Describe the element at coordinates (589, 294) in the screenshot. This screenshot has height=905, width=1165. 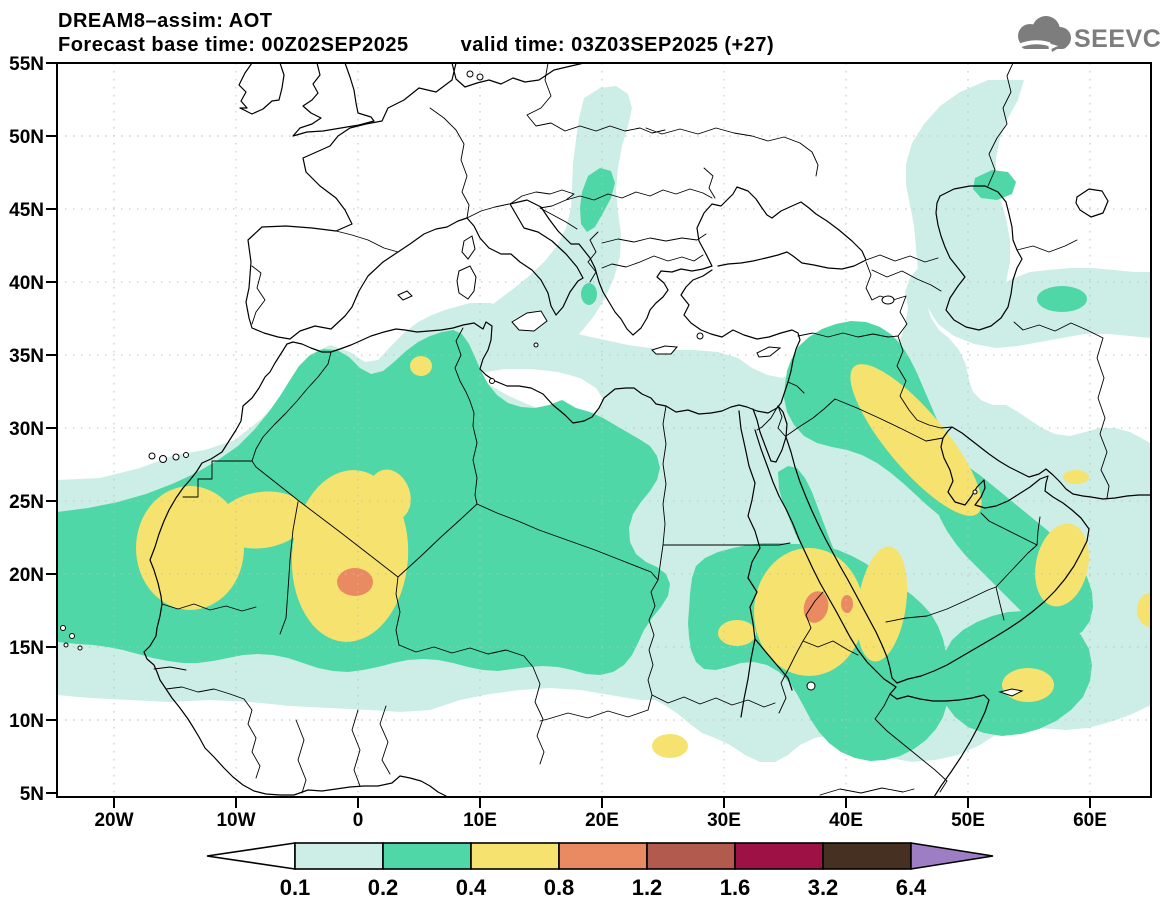
I see `aot-level-0.2-greece-core` at that location.